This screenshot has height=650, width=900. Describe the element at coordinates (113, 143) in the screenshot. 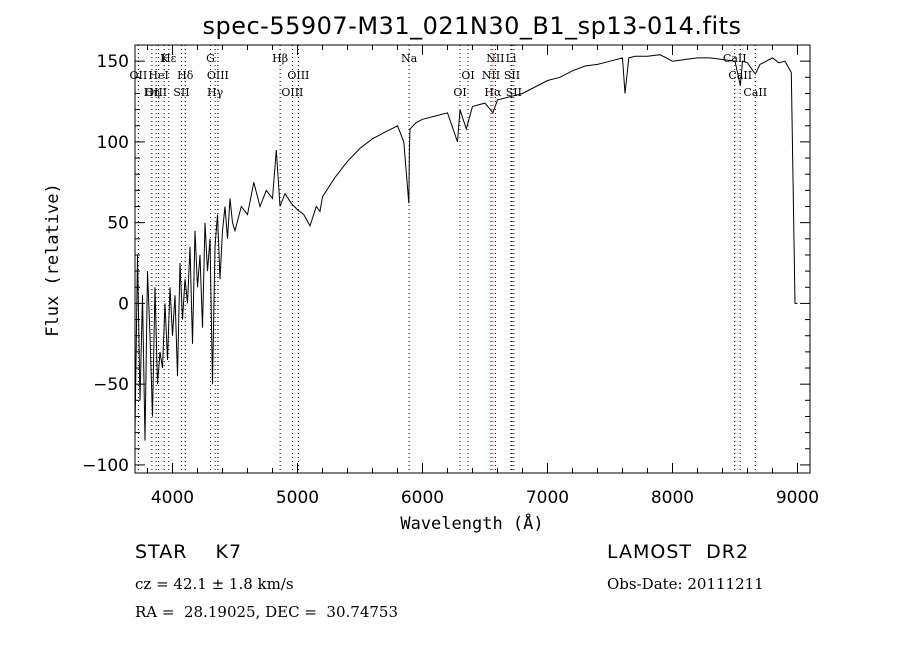

I see `y-tick-label-4: 100` at that location.